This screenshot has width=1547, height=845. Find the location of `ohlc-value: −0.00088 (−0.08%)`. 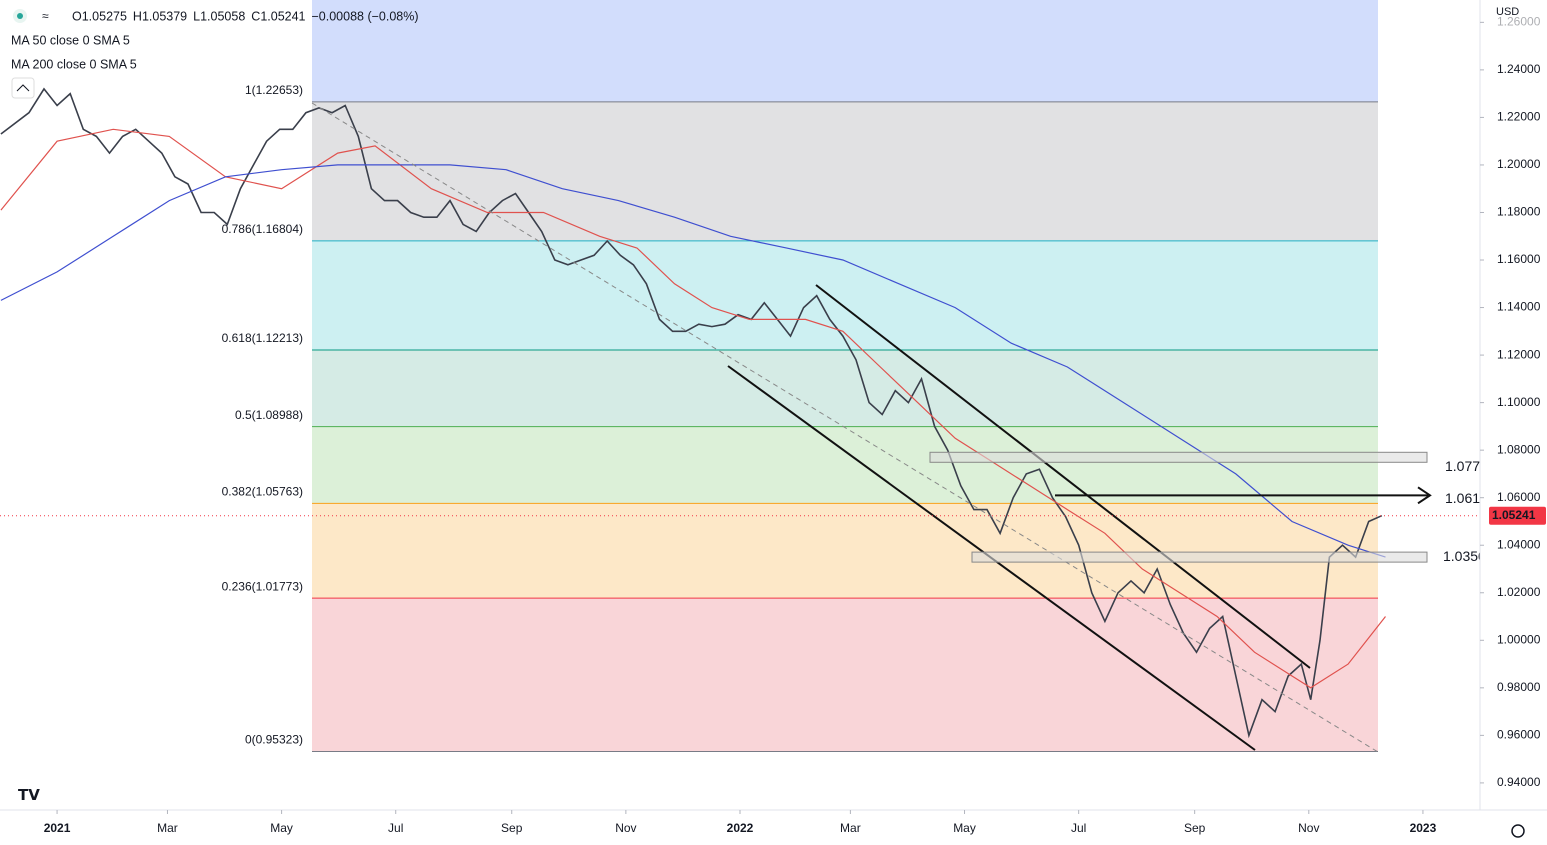

ohlc-value: −0.00088 (−0.08%) is located at coordinates (365, 16).